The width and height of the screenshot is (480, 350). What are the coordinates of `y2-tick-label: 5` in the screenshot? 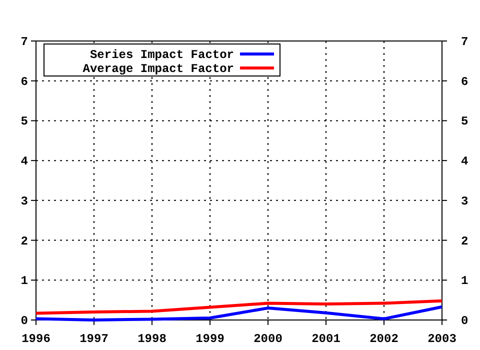 It's located at (464, 121).